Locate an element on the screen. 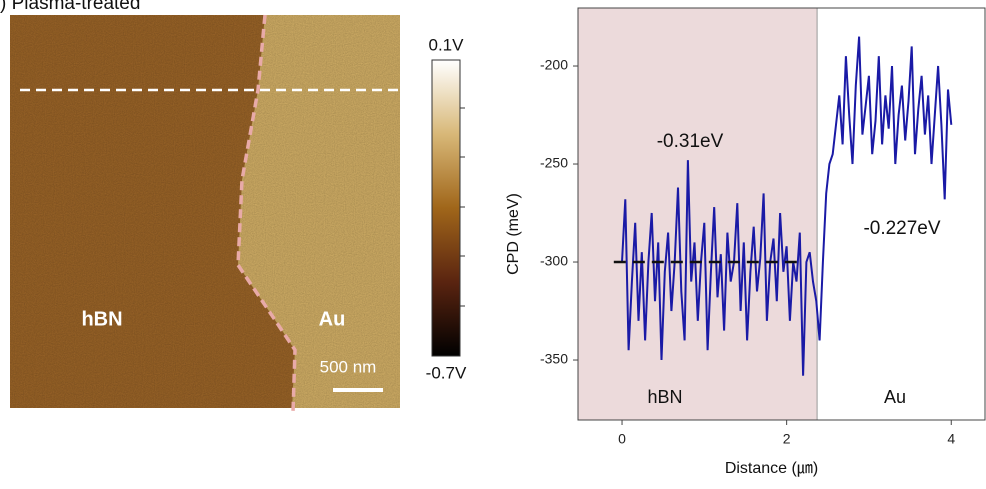 This screenshot has width=986, height=489. y-tick-label: -200 is located at coordinates (554, 65).